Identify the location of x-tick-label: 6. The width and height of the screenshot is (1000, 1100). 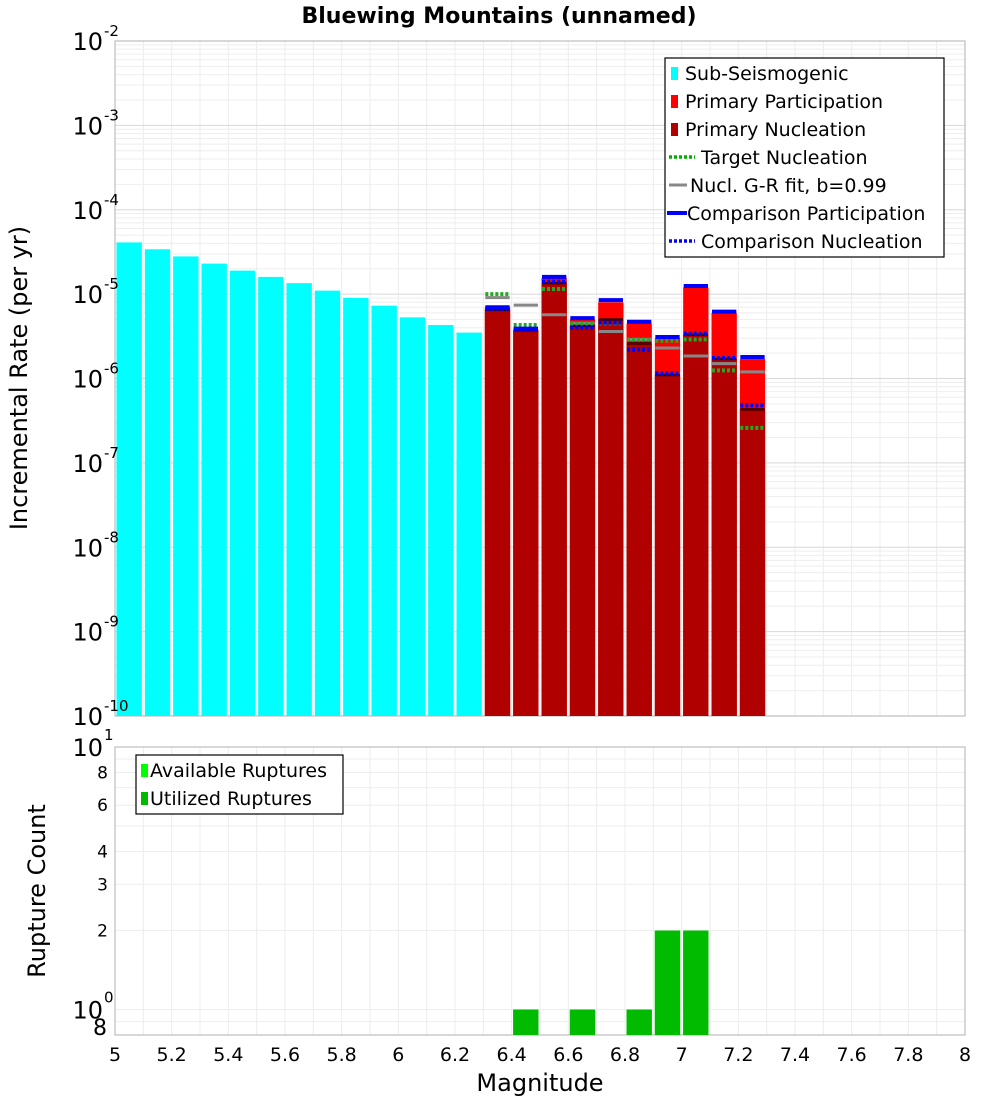
(398, 1055).